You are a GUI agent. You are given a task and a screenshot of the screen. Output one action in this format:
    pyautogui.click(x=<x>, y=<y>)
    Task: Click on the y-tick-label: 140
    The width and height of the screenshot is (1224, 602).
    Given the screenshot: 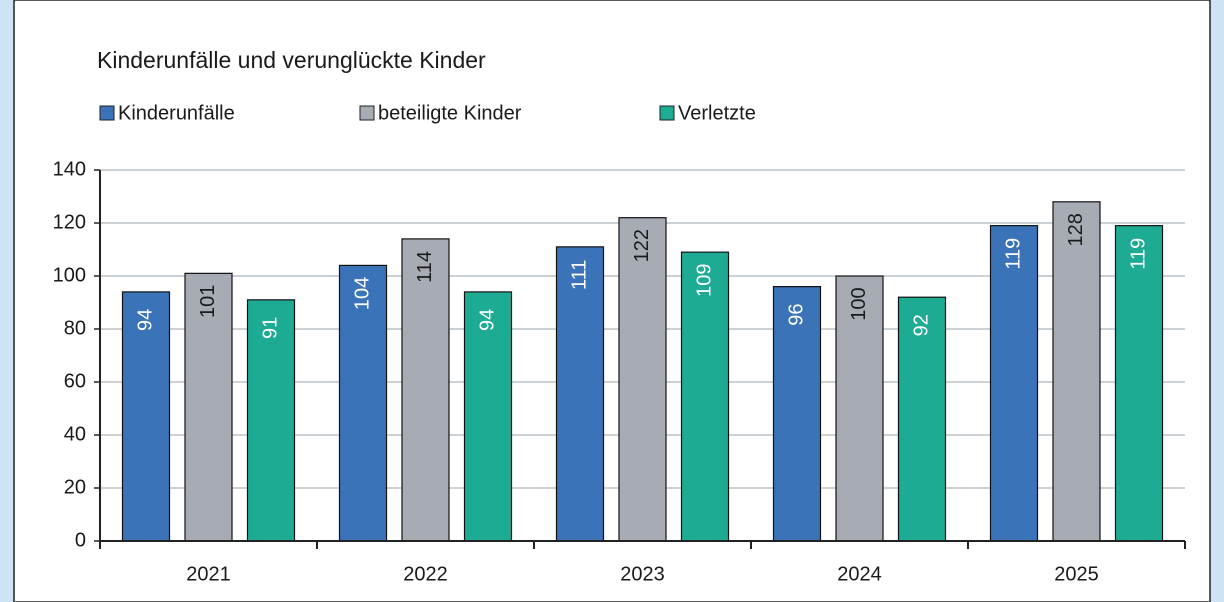 What is the action you would take?
    pyautogui.click(x=69, y=169)
    